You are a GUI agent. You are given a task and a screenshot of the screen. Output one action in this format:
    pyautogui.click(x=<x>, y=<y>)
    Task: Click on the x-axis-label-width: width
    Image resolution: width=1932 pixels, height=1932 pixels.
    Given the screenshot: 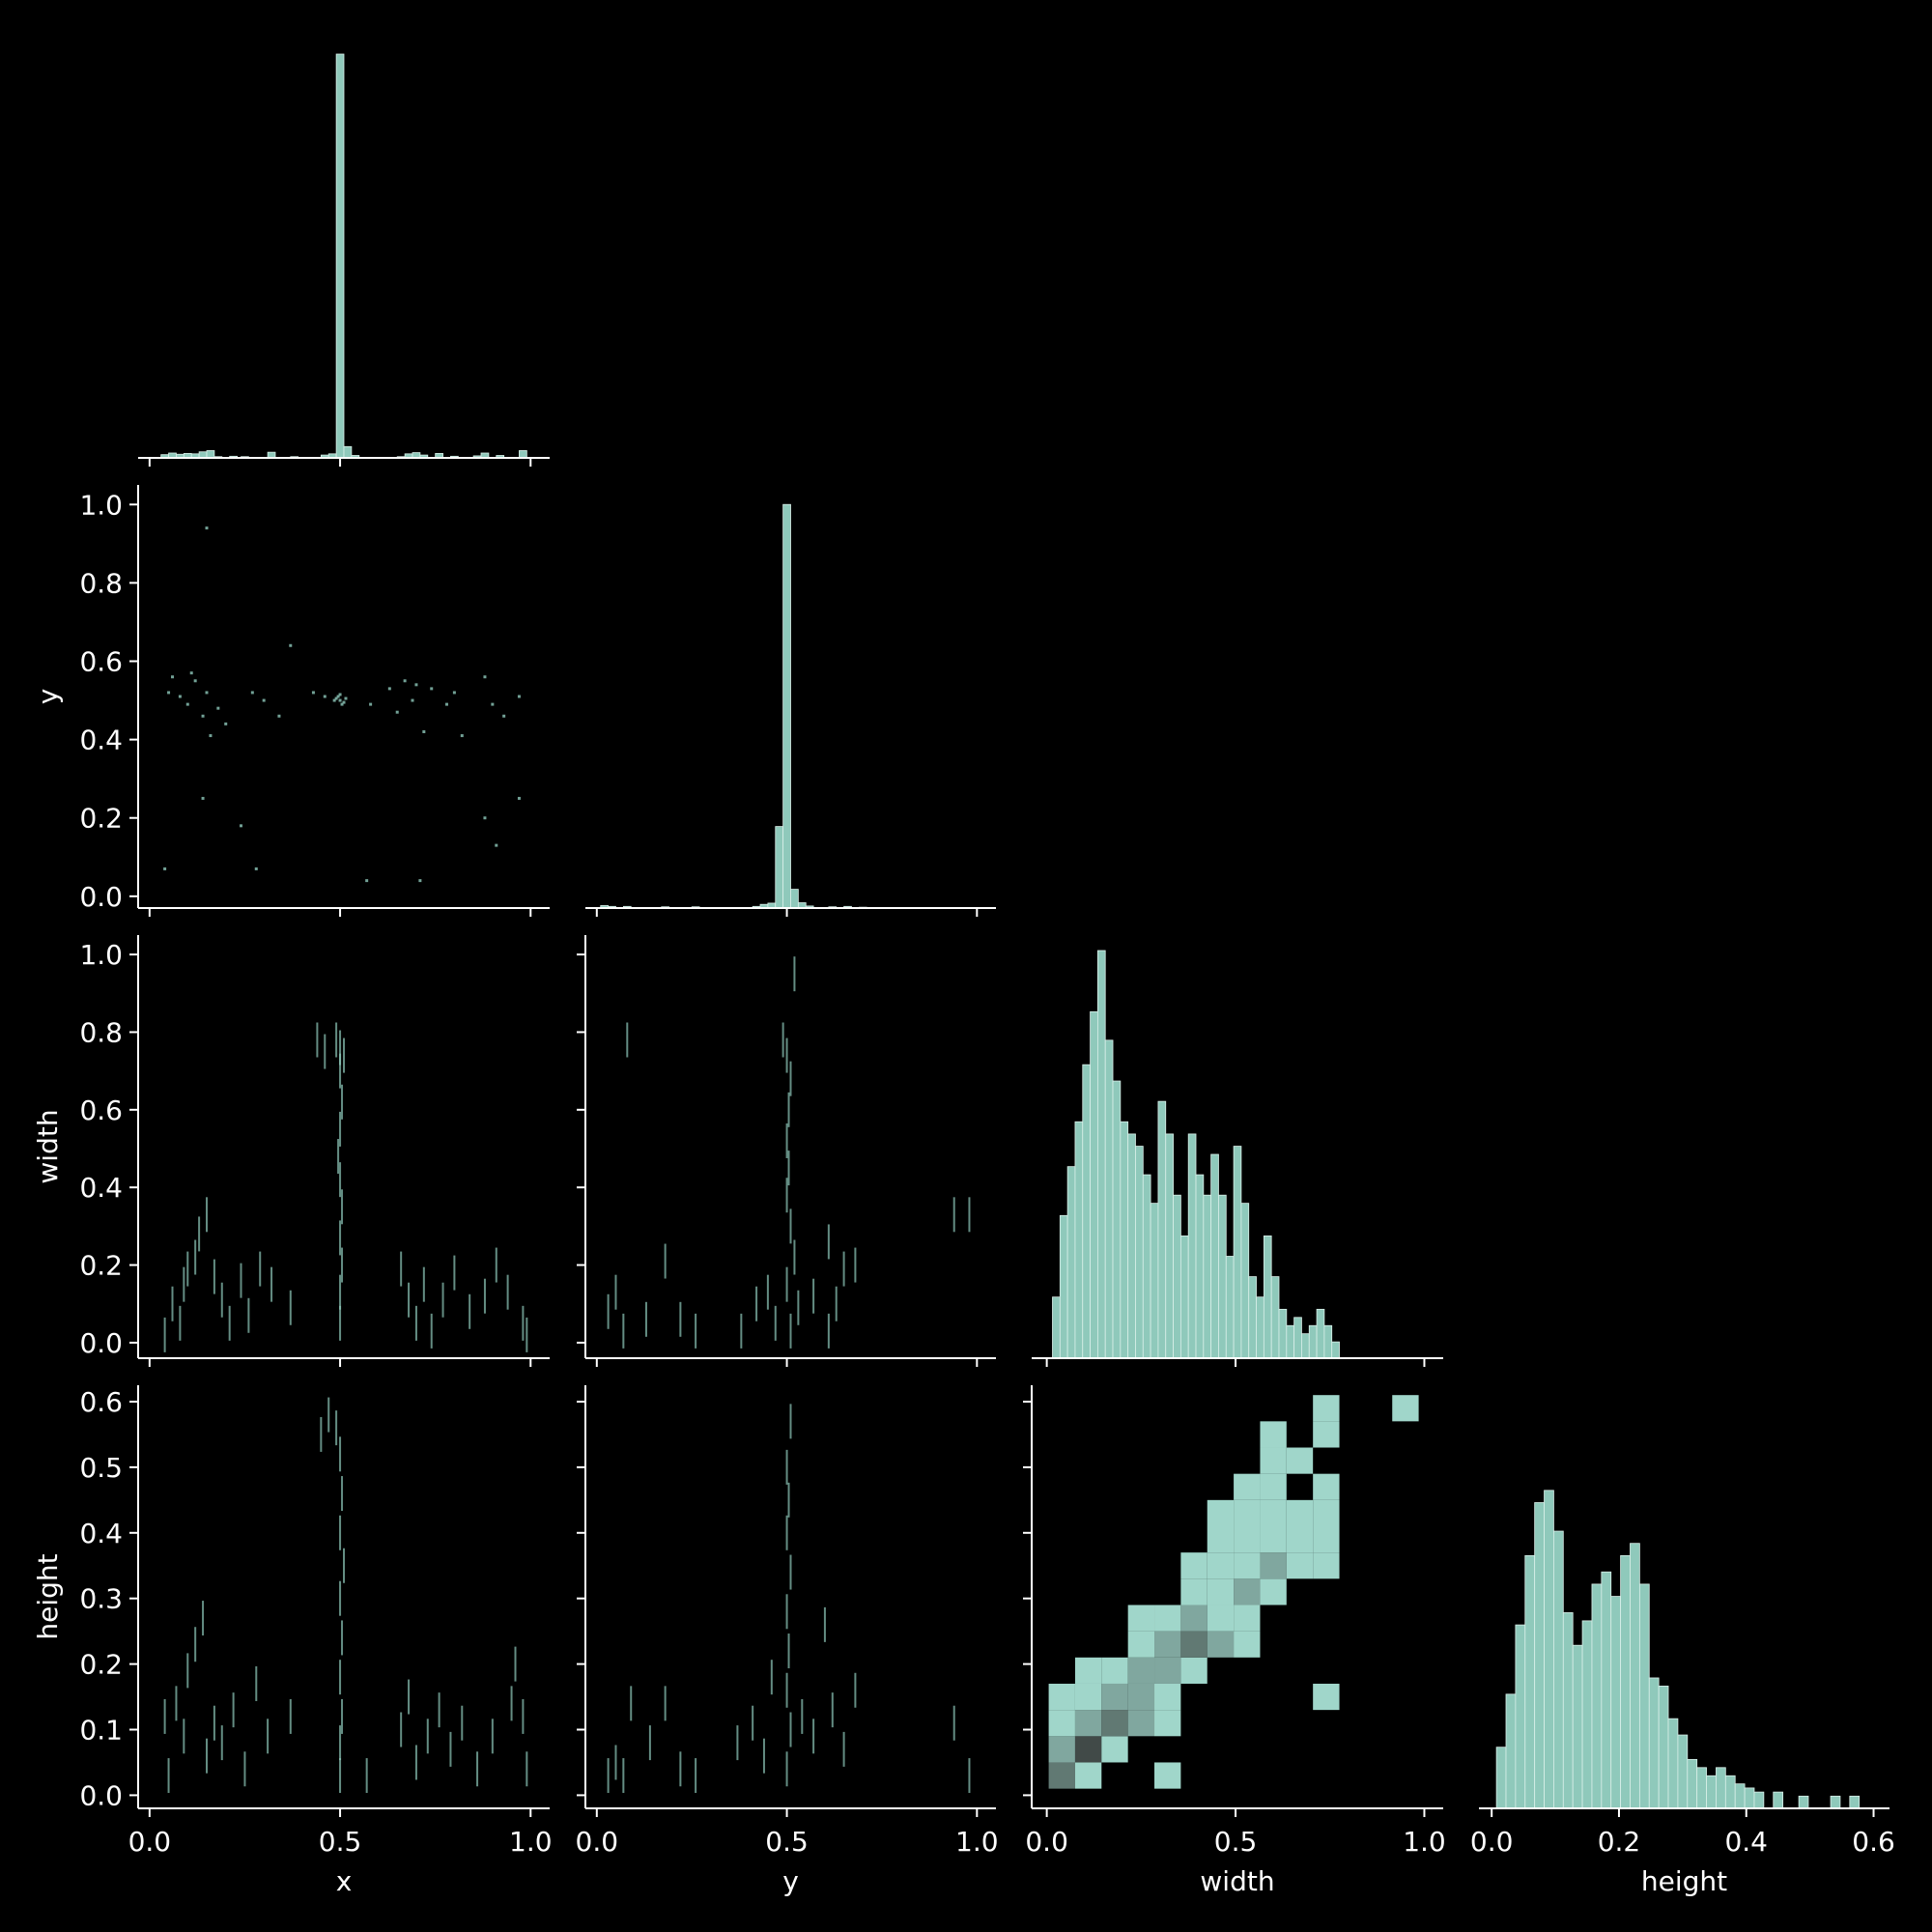 What is the action you would take?
    pyautogui.click(x=1237, y=1881)
    